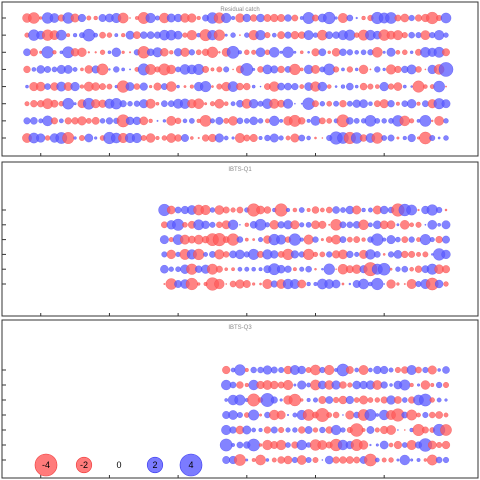 The height and width of the screenshot is (480, 480). I want to click on legend-bubble, so click(155, 465).